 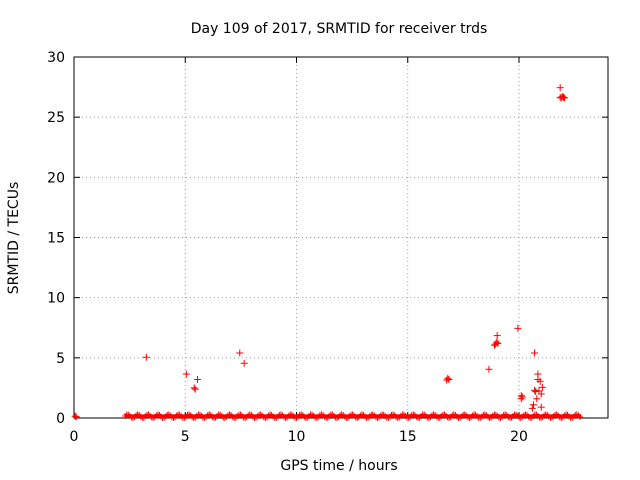 What do you see at coordinates (56, 58) in the screenshot?
I see `y-tick-label: 30` at bounding box center [56, 58].